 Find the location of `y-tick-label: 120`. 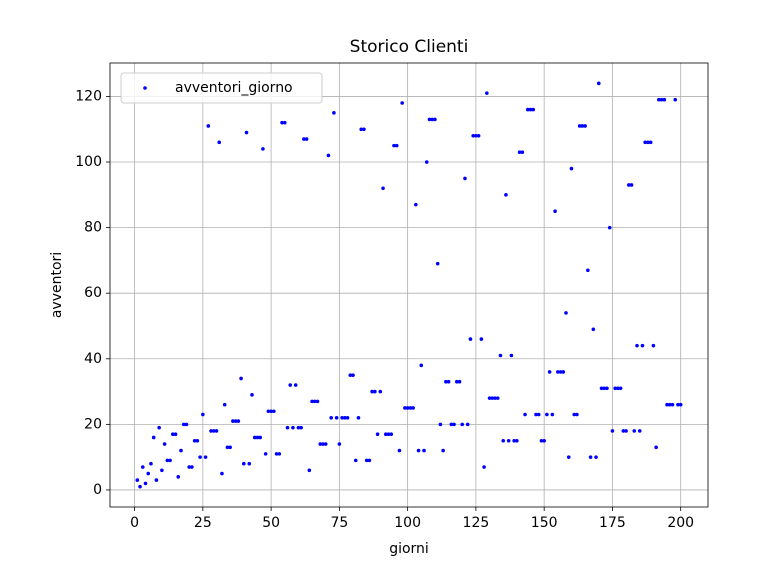

y-tick-label: 120 is located at coordinates (88, 96).